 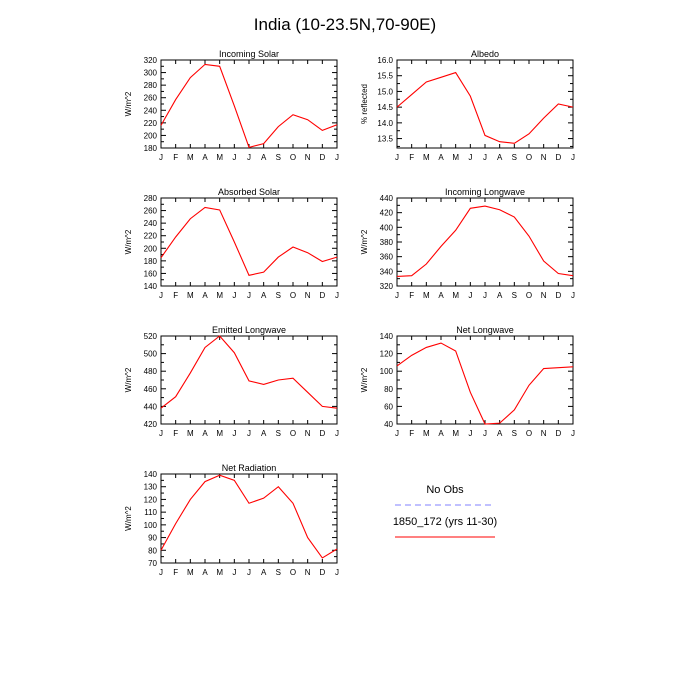 I want to click on panel-title: Incoming Solar, so click(x=249, y=54).